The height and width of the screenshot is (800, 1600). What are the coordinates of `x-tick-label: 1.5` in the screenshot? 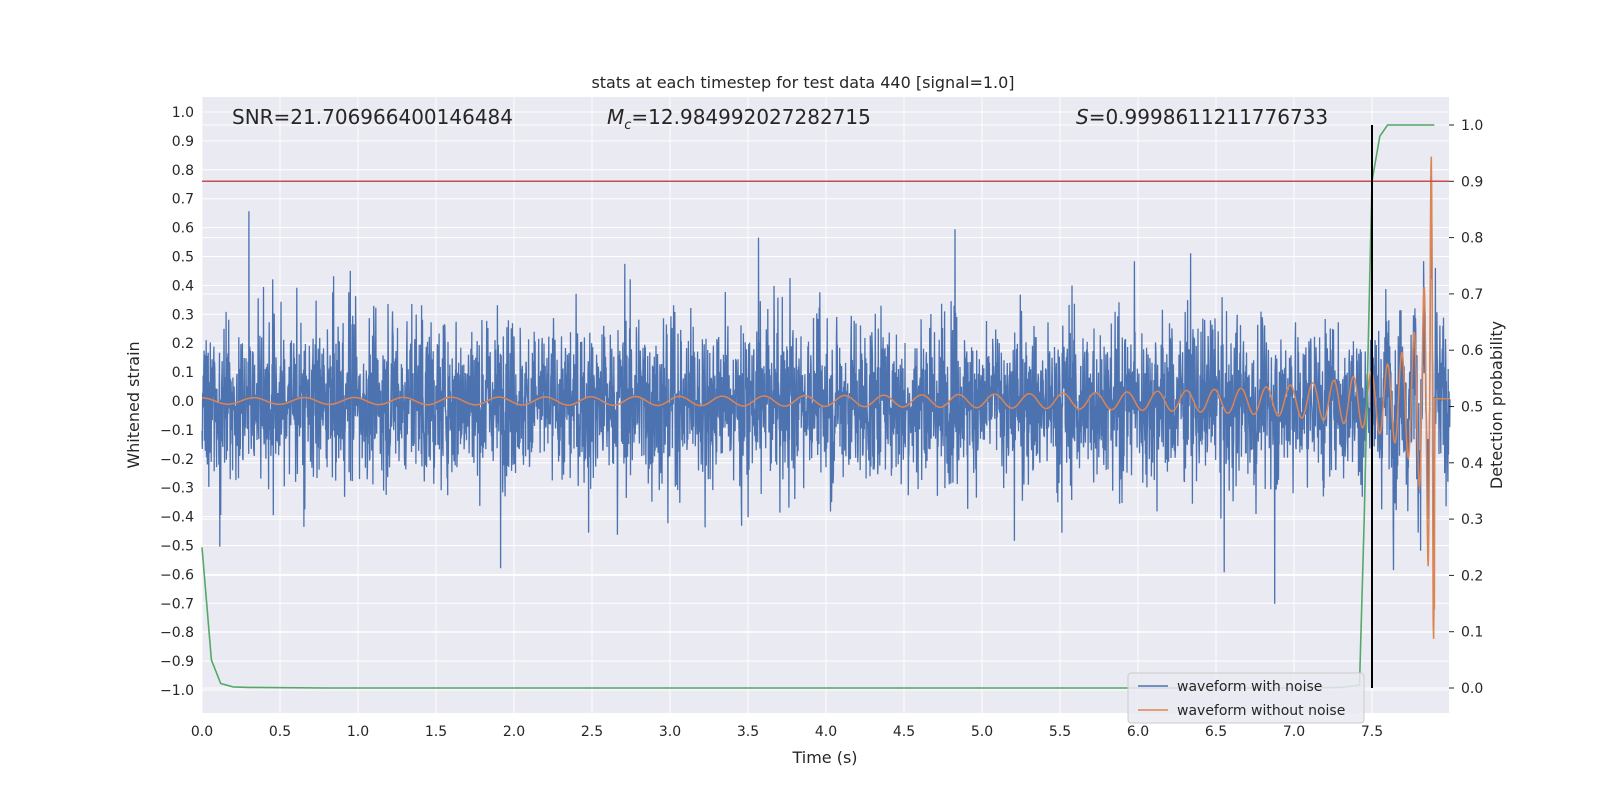 It's located at (436, 732).